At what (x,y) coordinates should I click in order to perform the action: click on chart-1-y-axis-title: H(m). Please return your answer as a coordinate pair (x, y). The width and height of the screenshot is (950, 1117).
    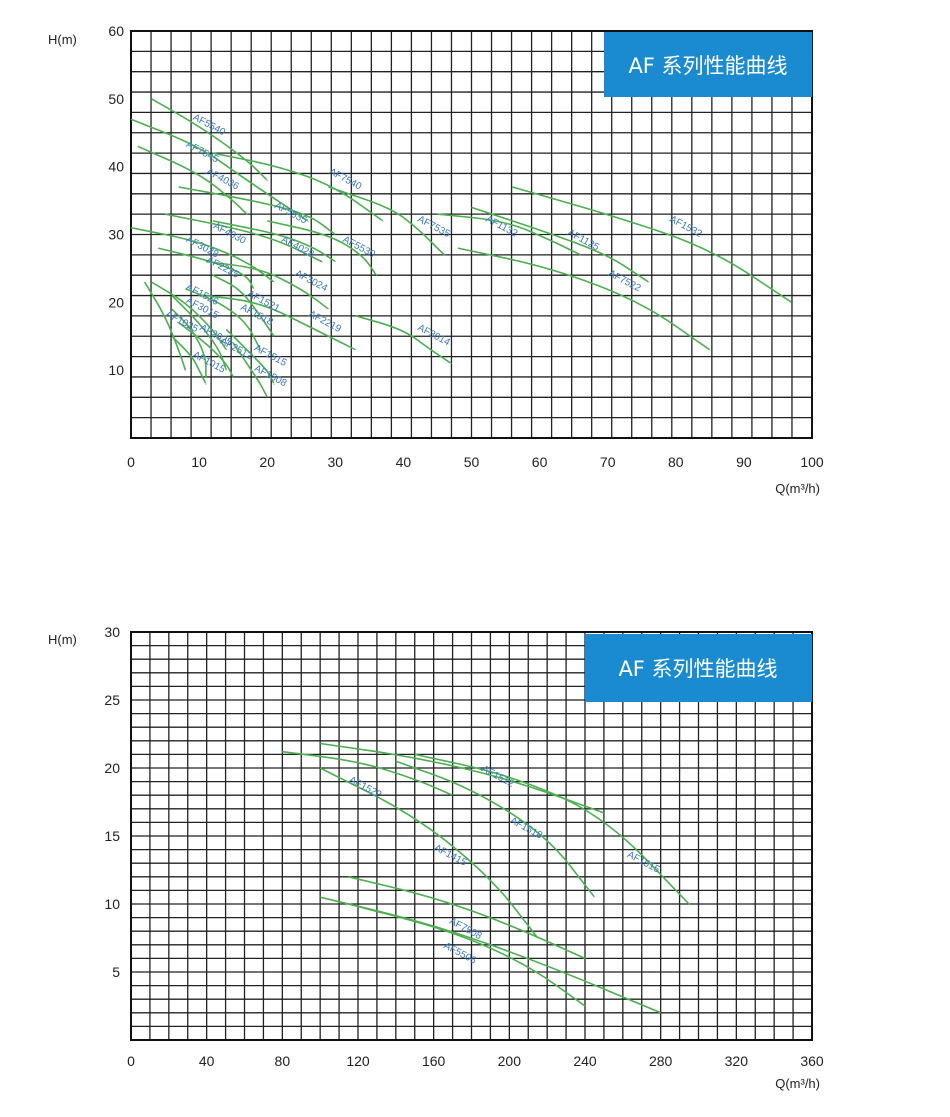
    Looking at the image, I should click on (62, 39).